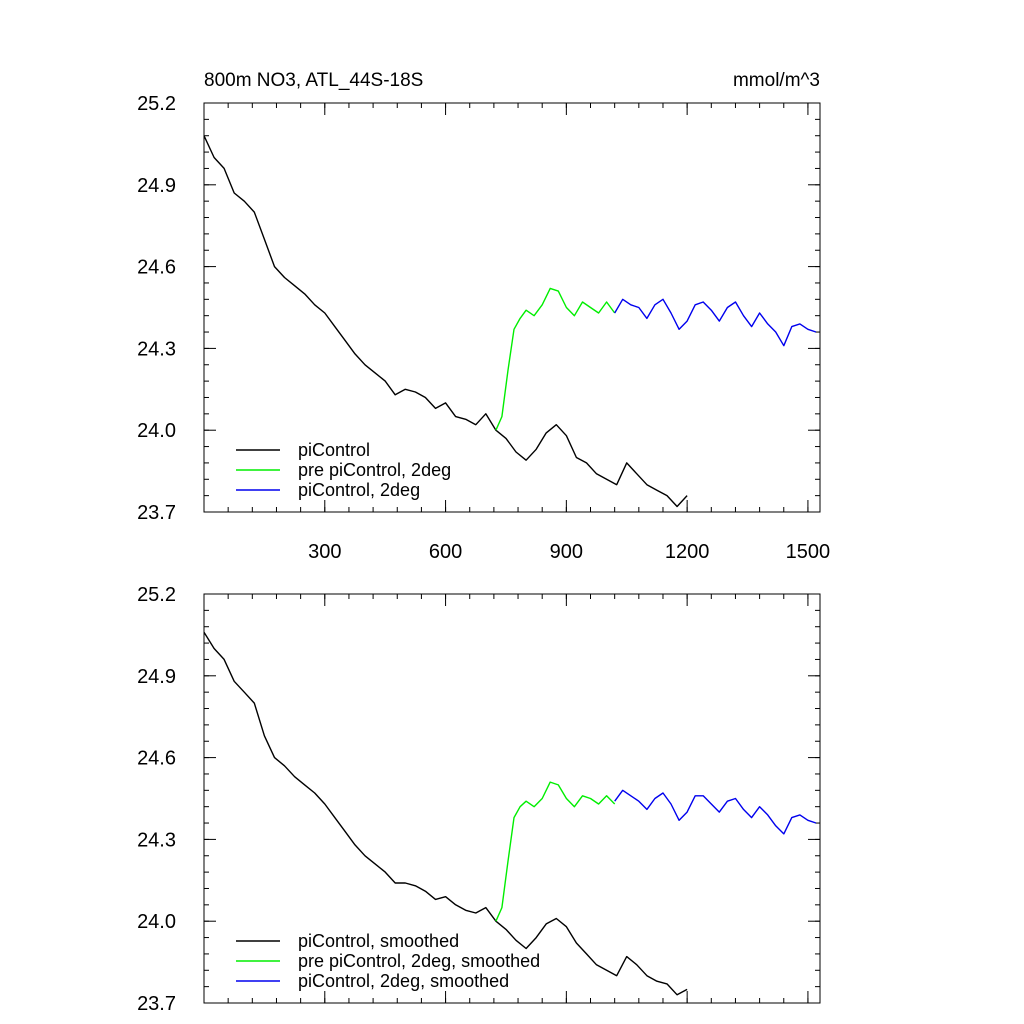 This screenshot has height=1024, width=1024. Describe the element at coordinates (378, 941) in the screenshot. I see `legend-label: piControl, smoothed` at that location.